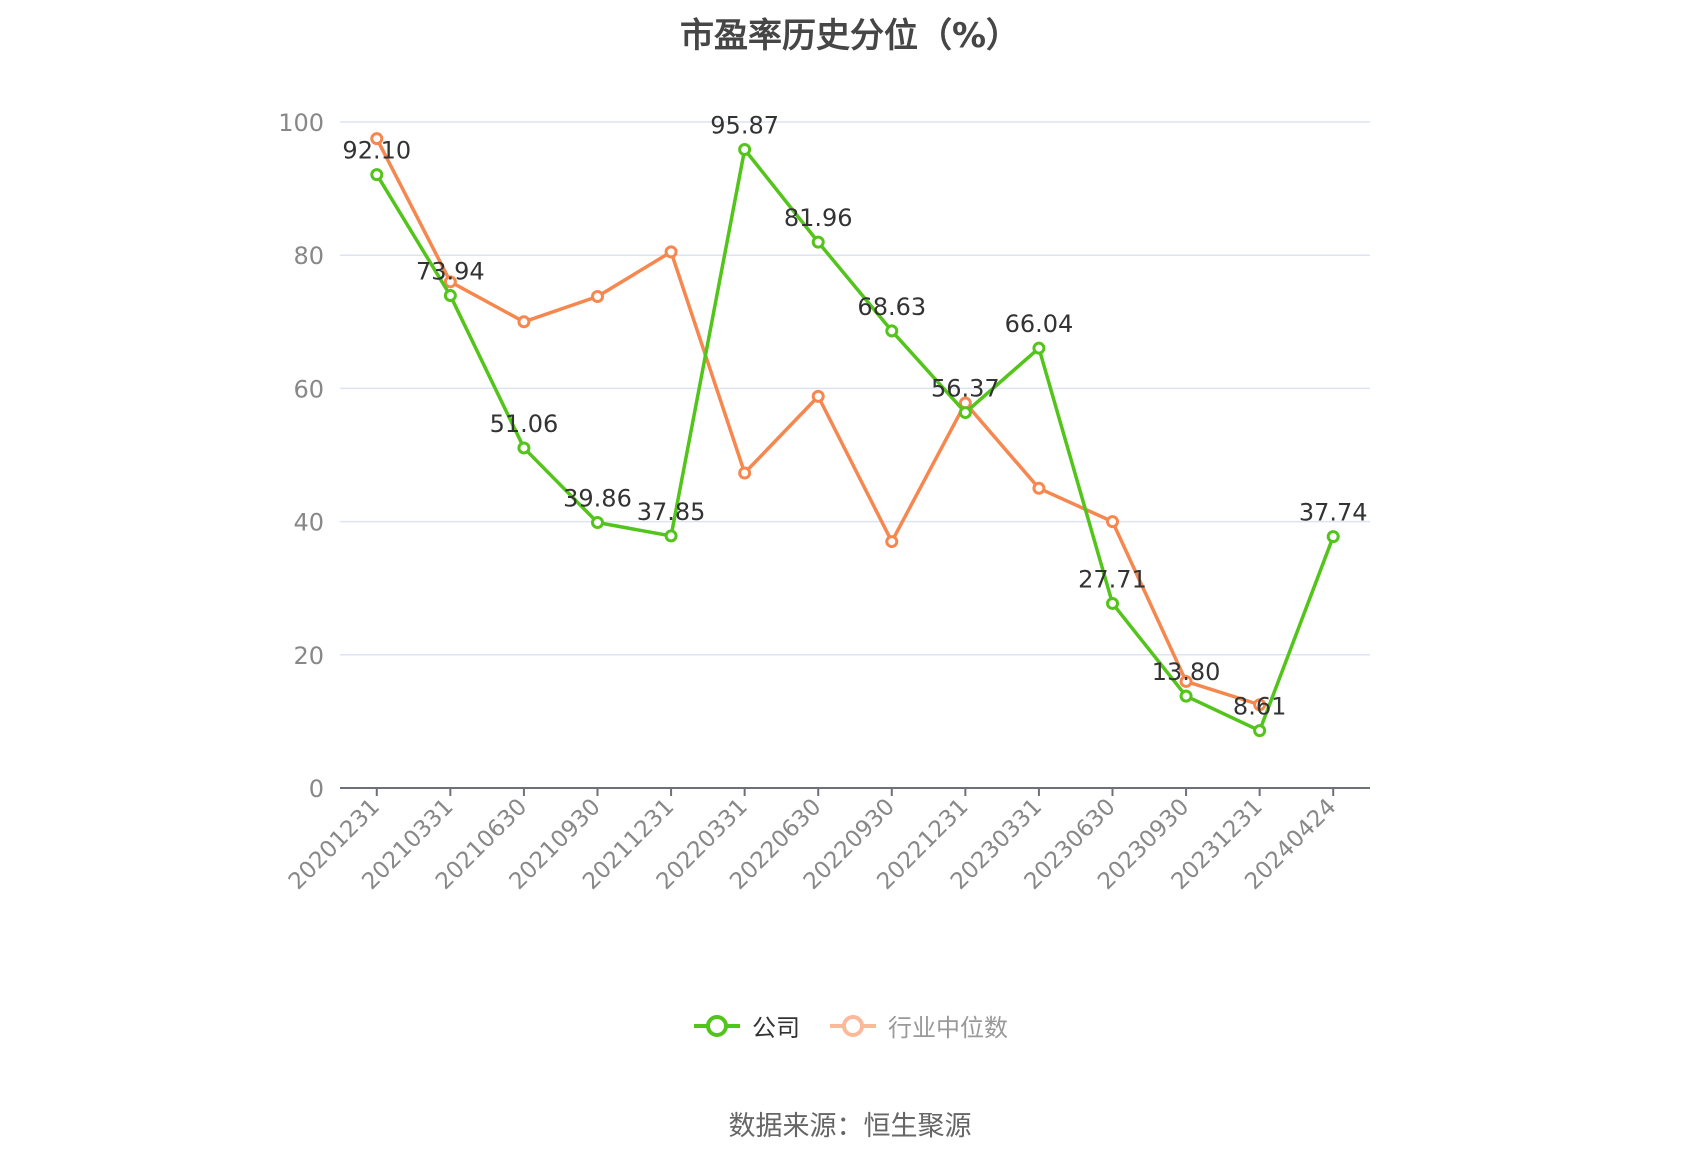 This screenshot has height=1150, width=1700. I want to click on legend-company-marker, so click(717, 1025).